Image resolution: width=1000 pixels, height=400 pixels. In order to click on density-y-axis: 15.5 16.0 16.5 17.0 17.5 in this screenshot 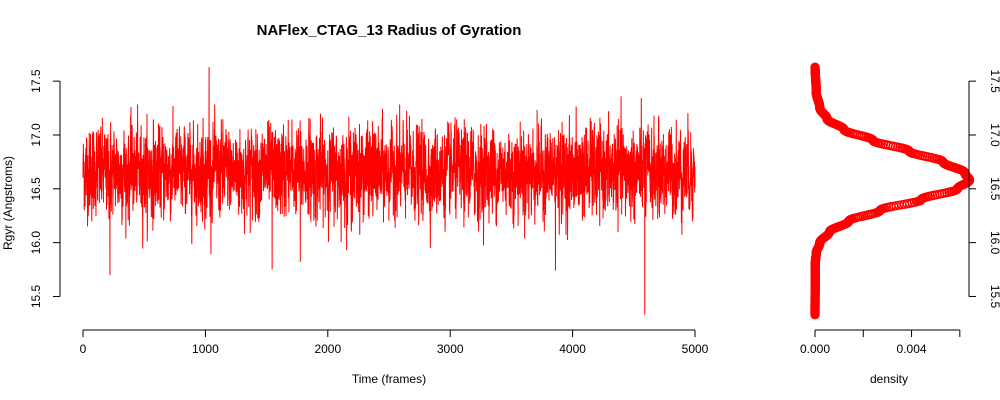, I will do `click(984, 189)`.